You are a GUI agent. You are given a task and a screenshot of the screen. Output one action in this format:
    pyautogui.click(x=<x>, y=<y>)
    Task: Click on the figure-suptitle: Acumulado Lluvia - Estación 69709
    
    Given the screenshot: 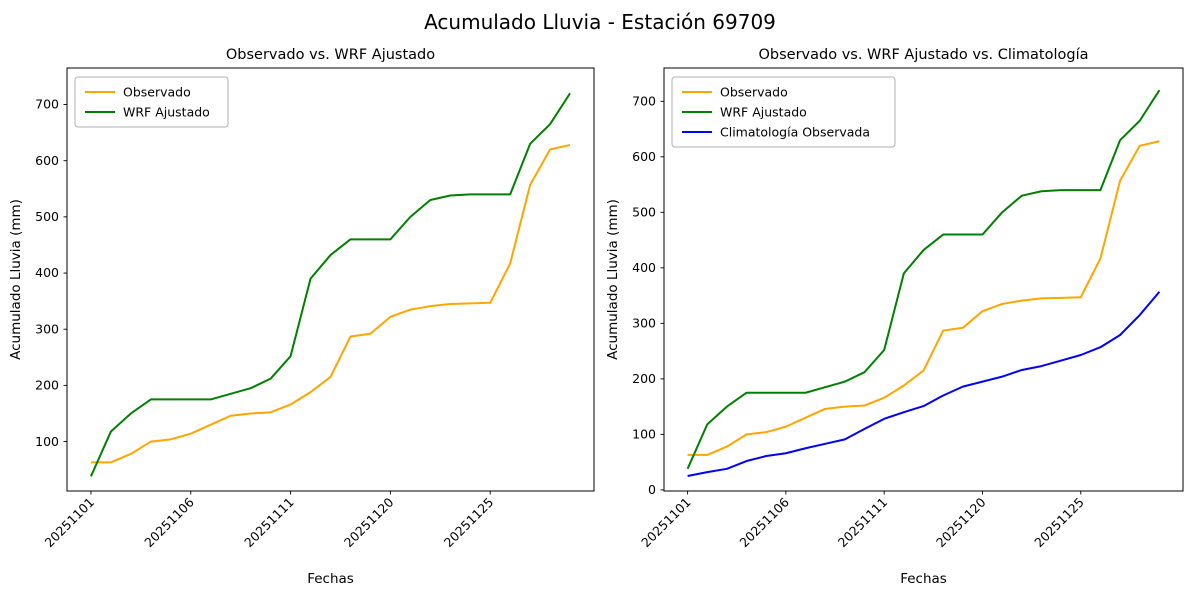 What is the action you would take?
    pyautogui.click(x=600, y=22)
    